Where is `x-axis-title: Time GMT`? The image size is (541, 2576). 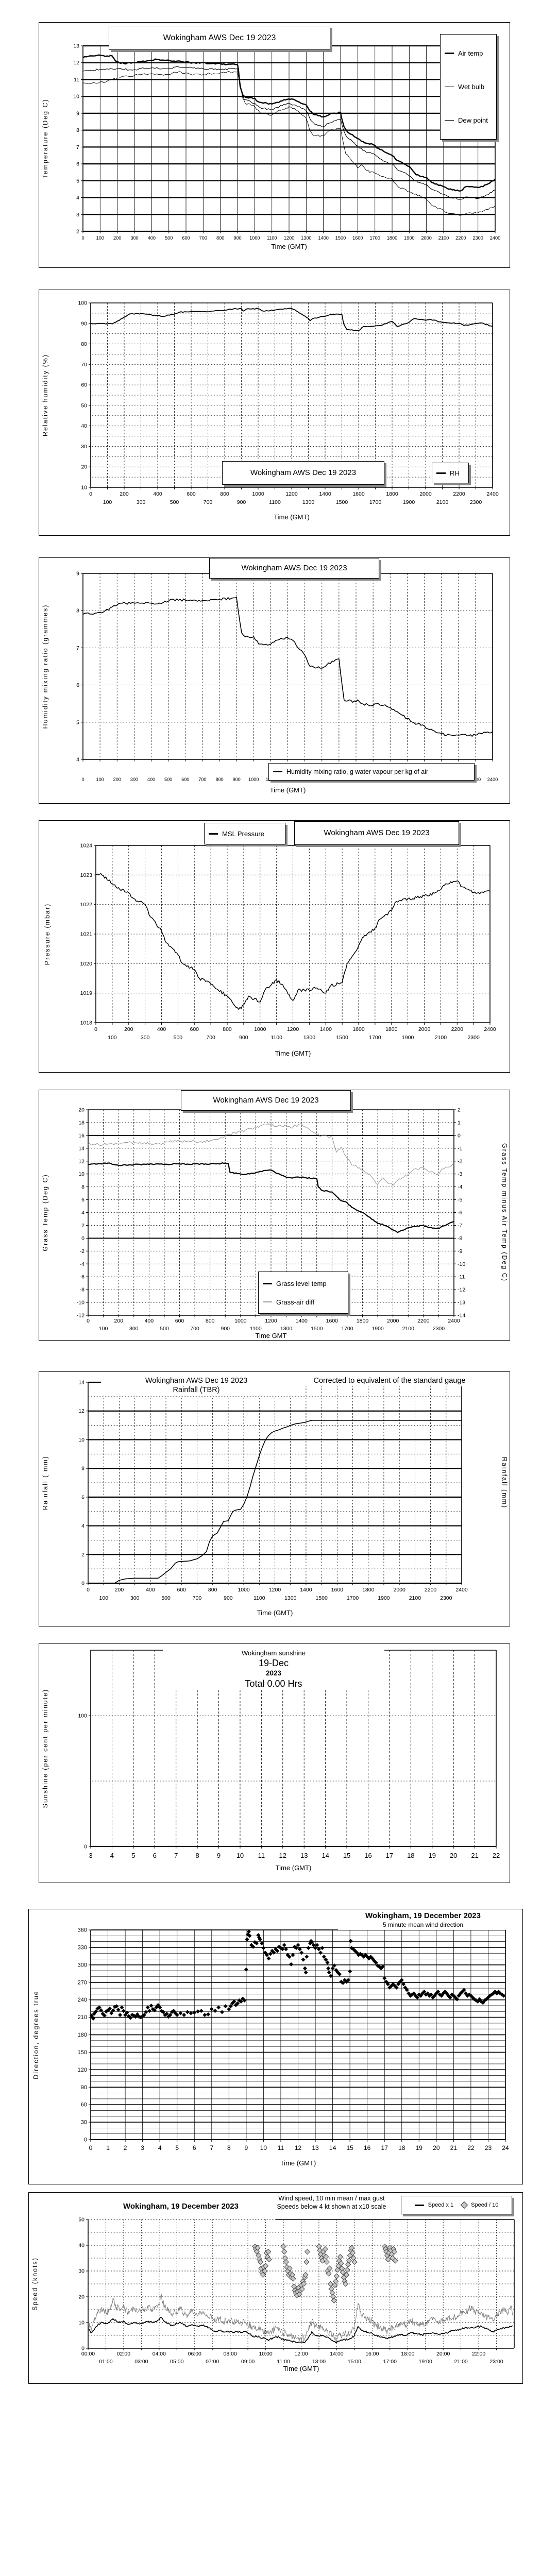 x-axis-title: Time GMT is located at coordinates (271, 1336).